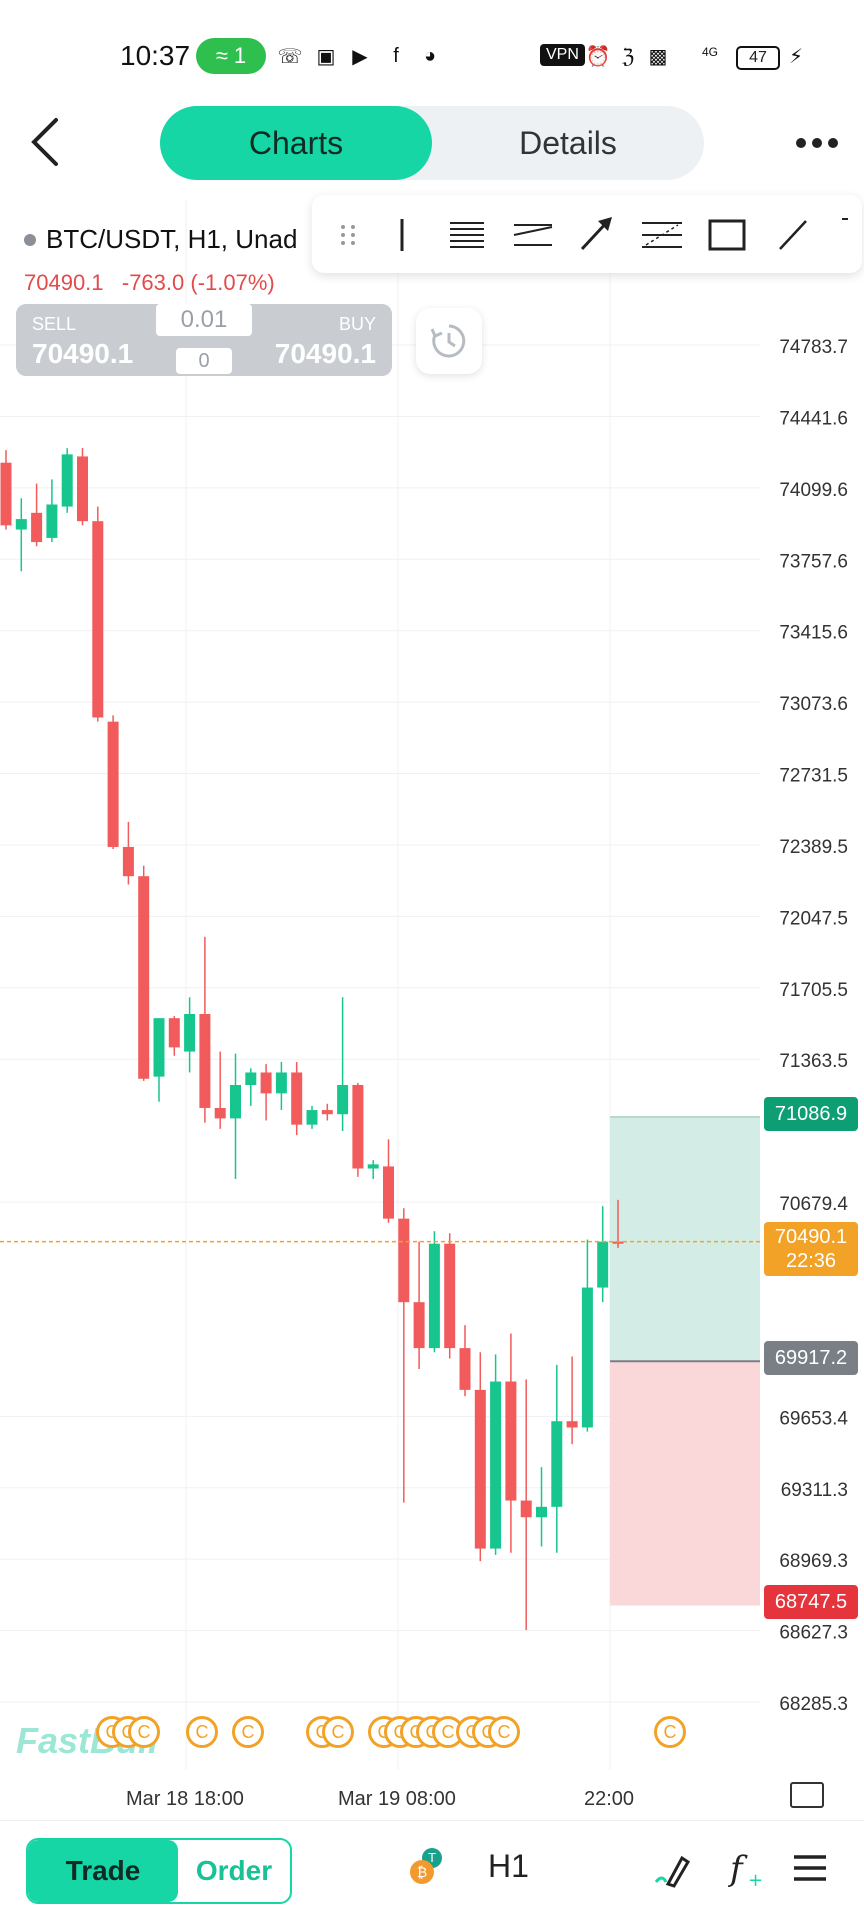  What do you see at coordinates (396, 55) in the screenshot?
I see `facebook-icon: f` at bounding box center [396, 55].